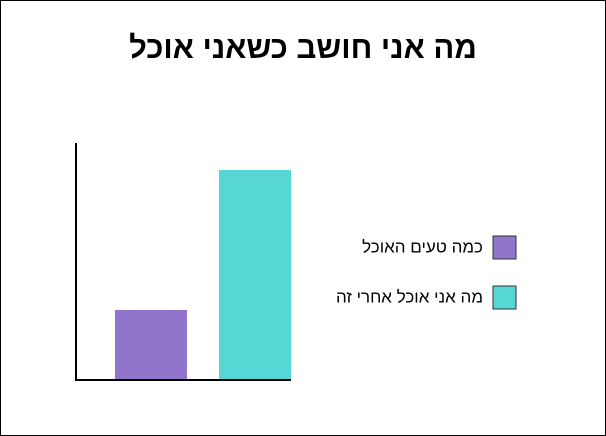 The image size is (606, 436). I want to click on legend-label: כמה טעים האוכל, so click(422, 246).